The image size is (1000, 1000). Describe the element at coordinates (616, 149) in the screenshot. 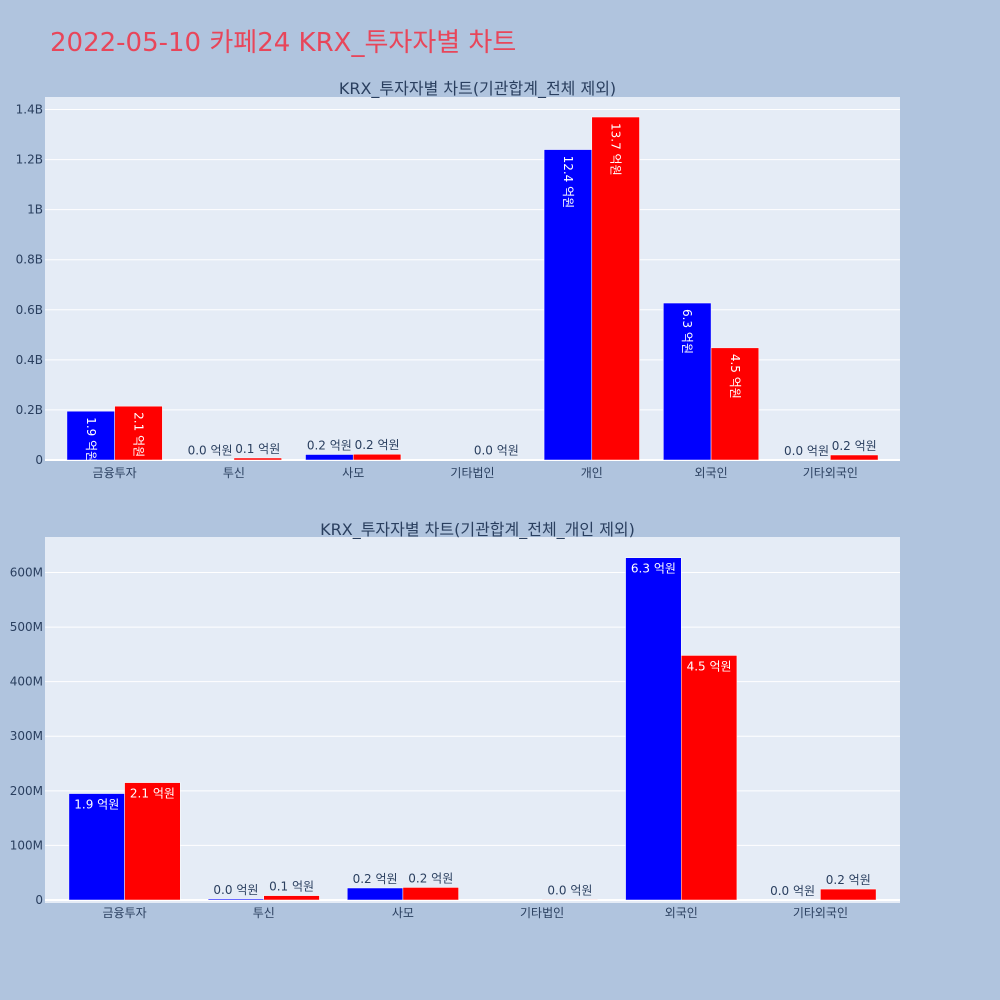

I see `data-label: 13.7 억원` at that location.